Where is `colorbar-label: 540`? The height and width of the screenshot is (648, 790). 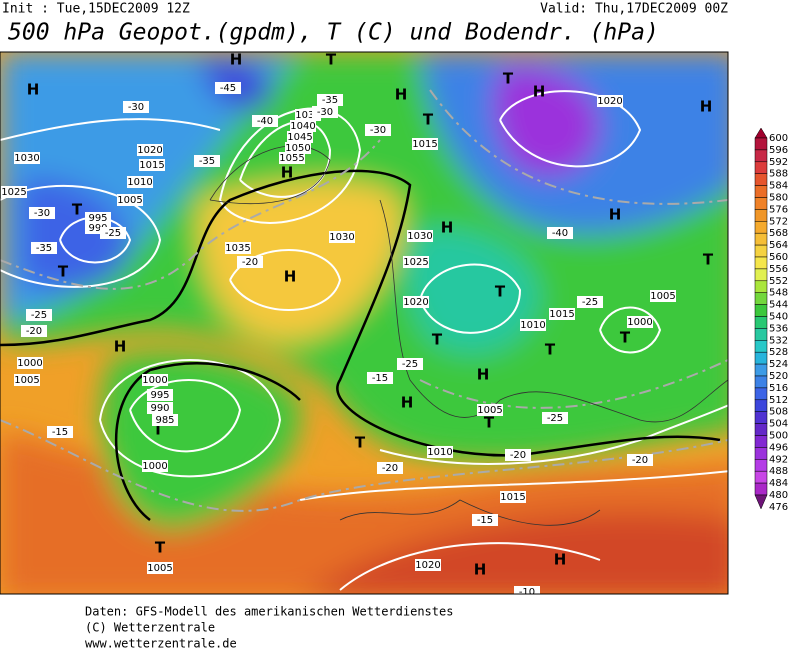
colorbar-label: 540 is located at coordinates (778, 317).